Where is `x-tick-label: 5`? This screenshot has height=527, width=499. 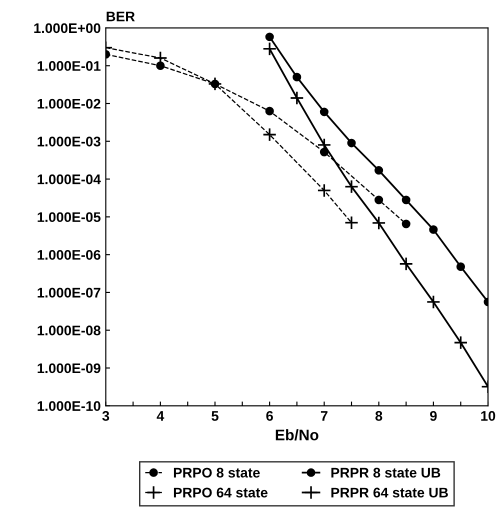 x-tick-label: 5 is located at coordinates (215, 416).